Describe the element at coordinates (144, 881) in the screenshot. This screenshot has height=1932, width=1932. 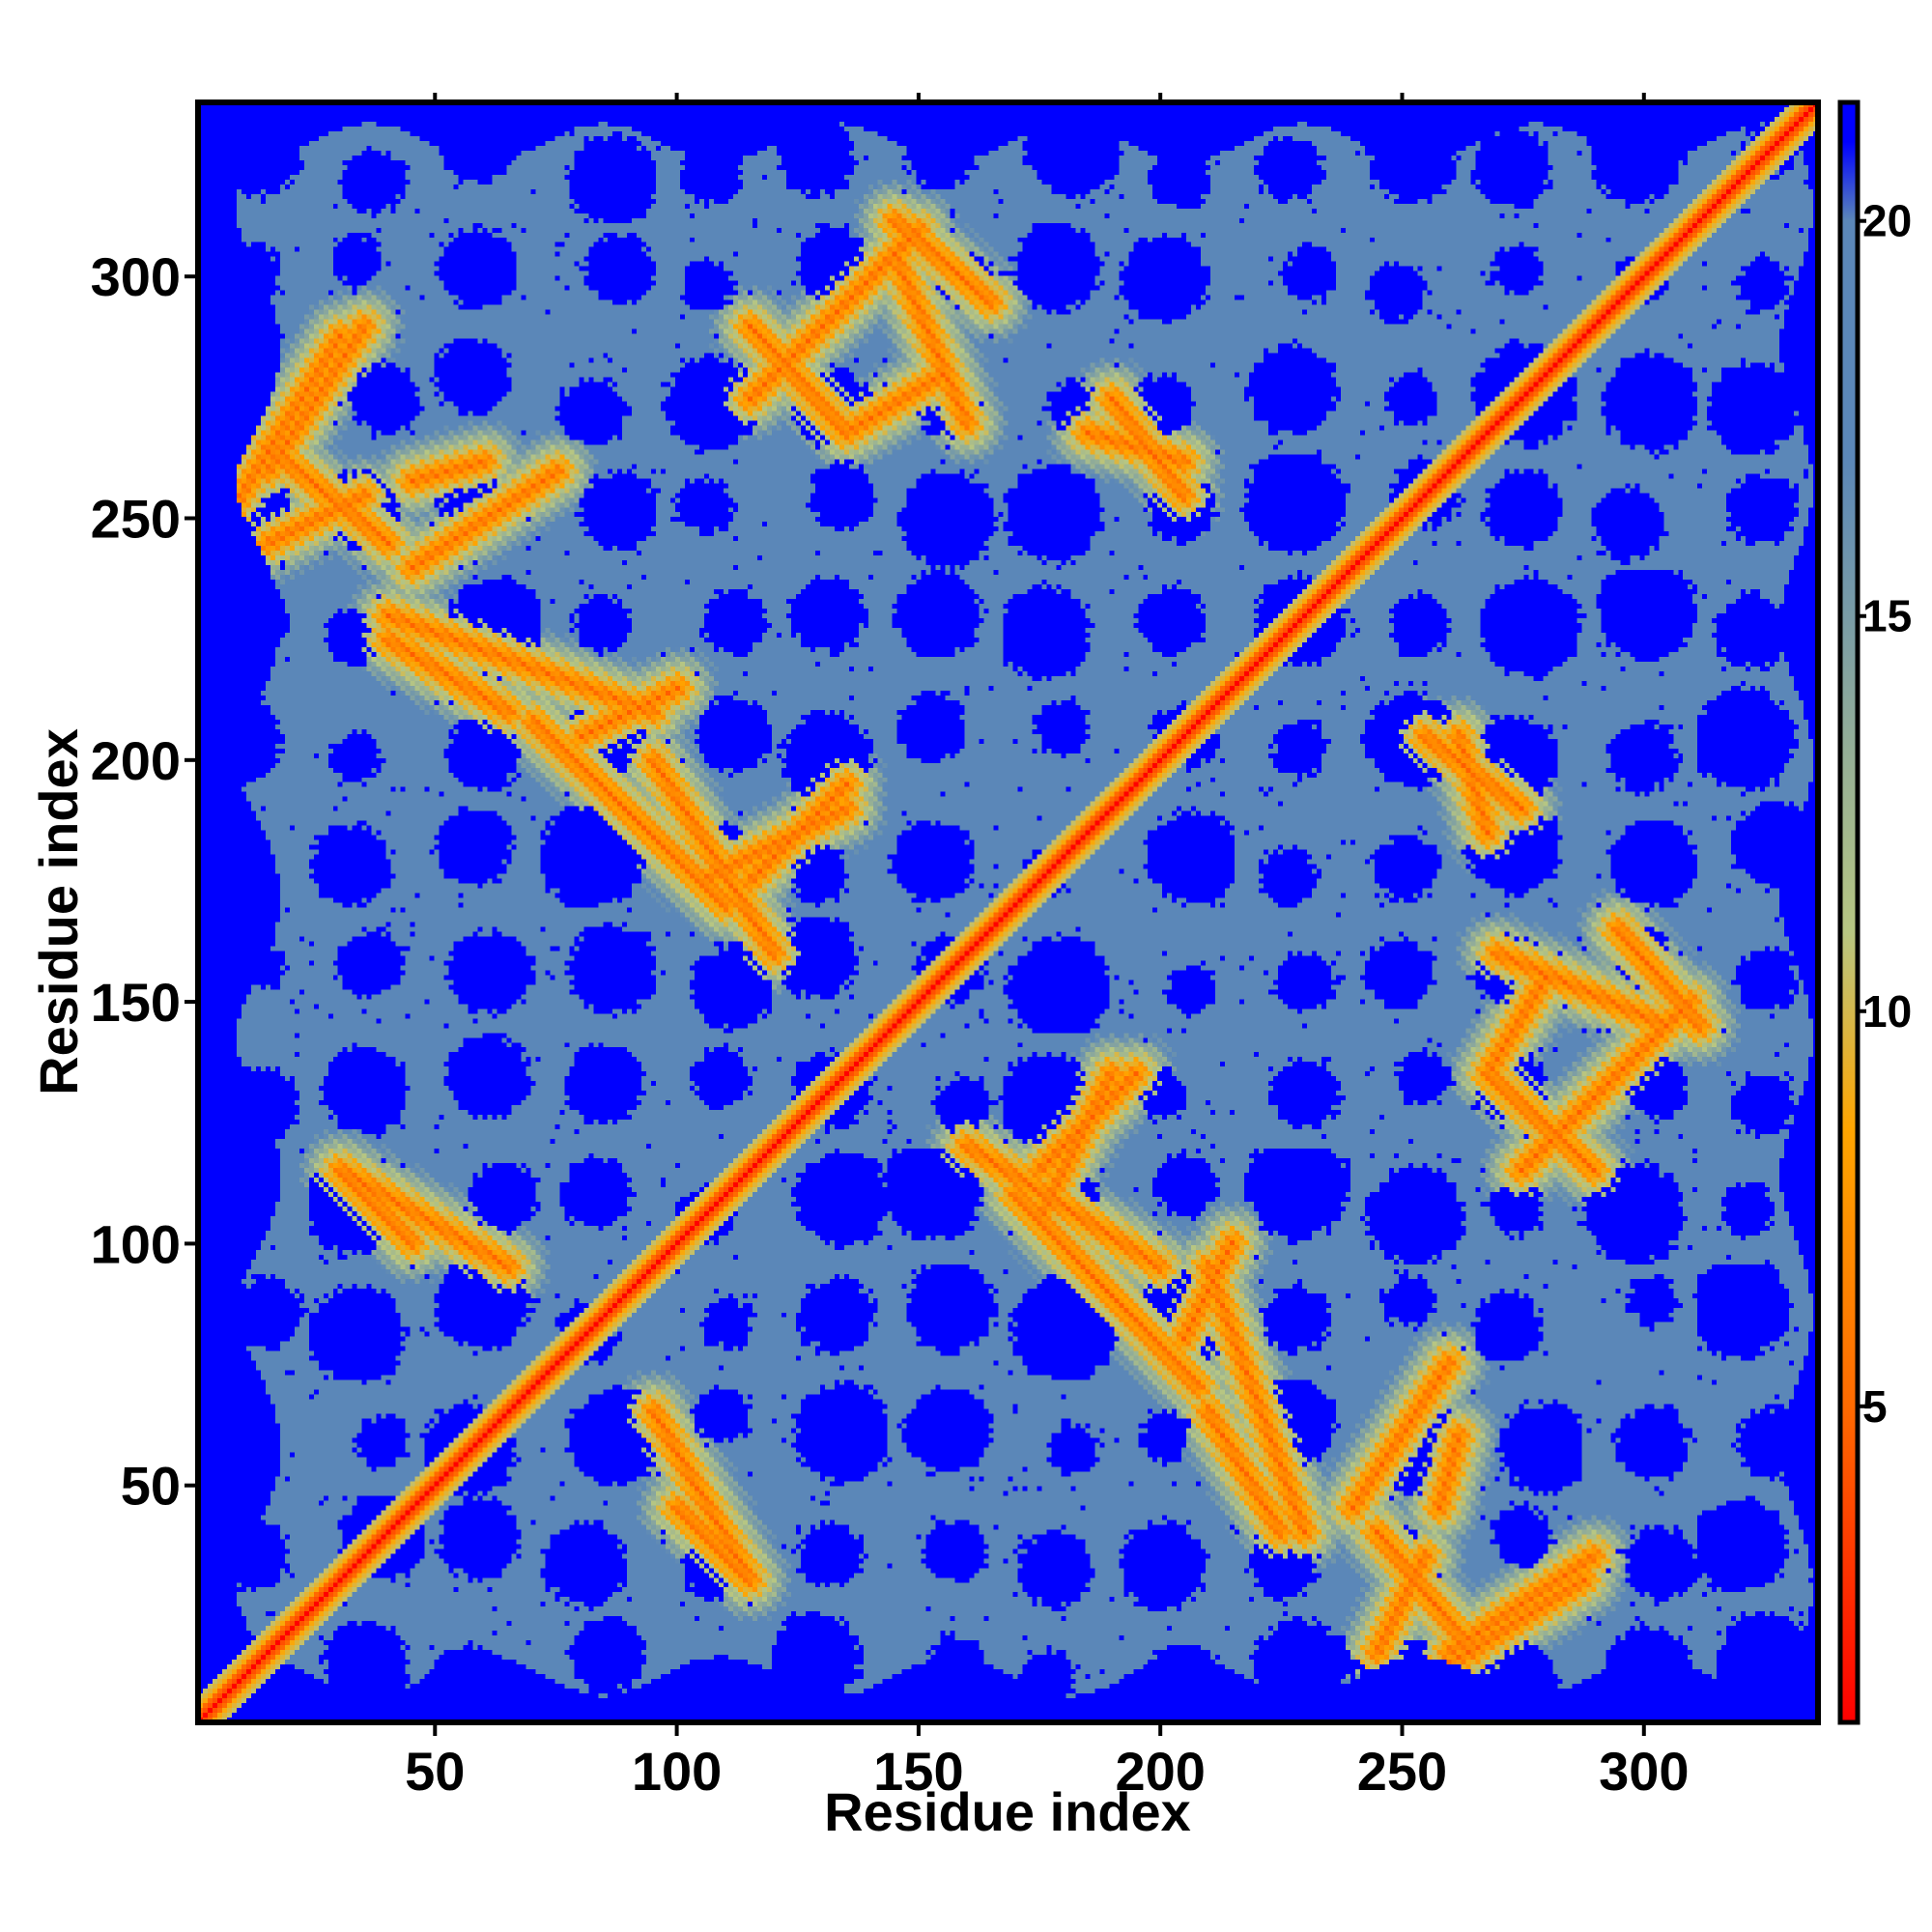
I see `y-axis-ticks: 50 100 150 200 250 300` at that location.